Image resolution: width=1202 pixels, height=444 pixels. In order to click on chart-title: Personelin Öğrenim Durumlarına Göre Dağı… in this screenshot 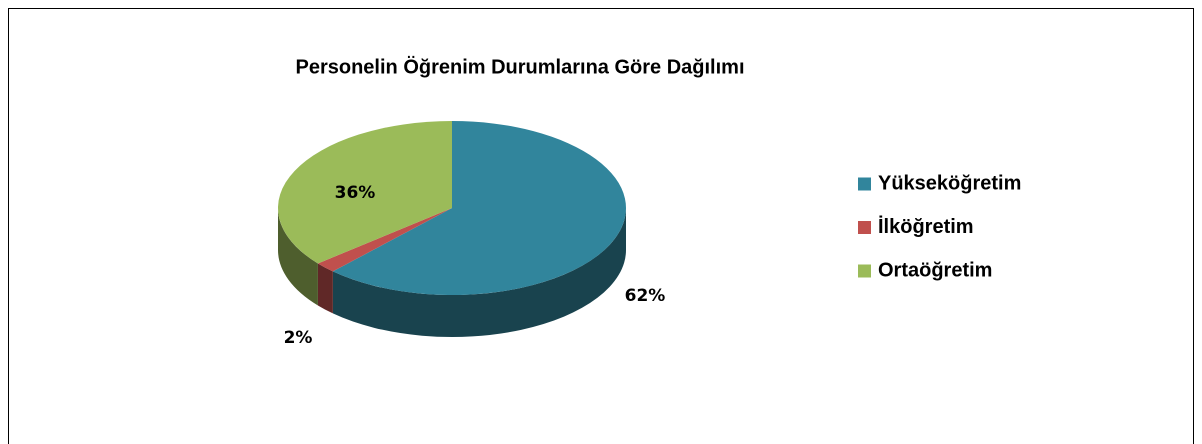, I will do `click(520, 66)`.